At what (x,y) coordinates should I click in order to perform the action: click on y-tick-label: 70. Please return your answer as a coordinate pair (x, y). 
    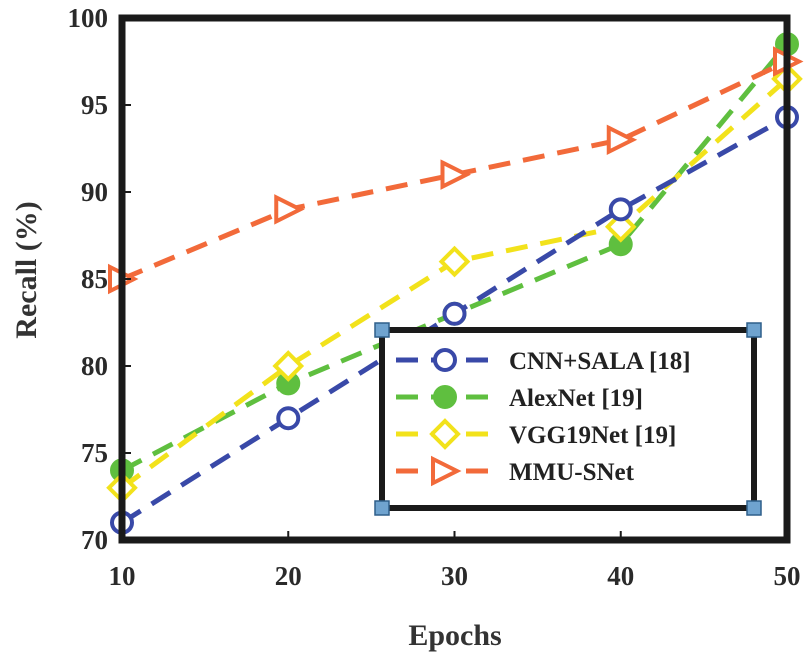
    Looking at the image, I should click on (94, 540).